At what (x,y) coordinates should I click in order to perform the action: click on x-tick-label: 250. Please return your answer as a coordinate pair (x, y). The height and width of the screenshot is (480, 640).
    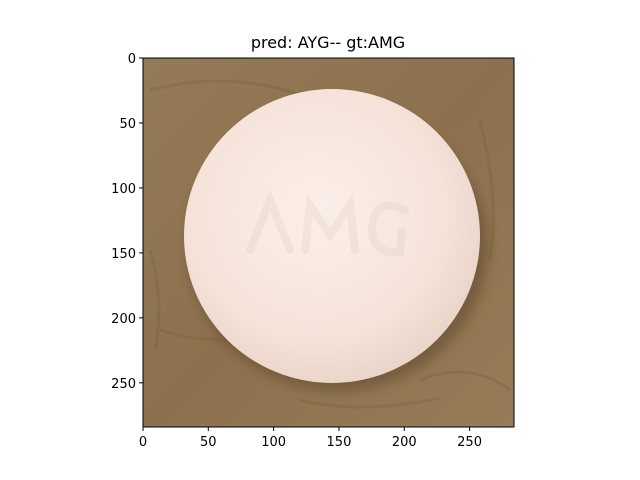
    Looking at the image, I should click on (469, 442).